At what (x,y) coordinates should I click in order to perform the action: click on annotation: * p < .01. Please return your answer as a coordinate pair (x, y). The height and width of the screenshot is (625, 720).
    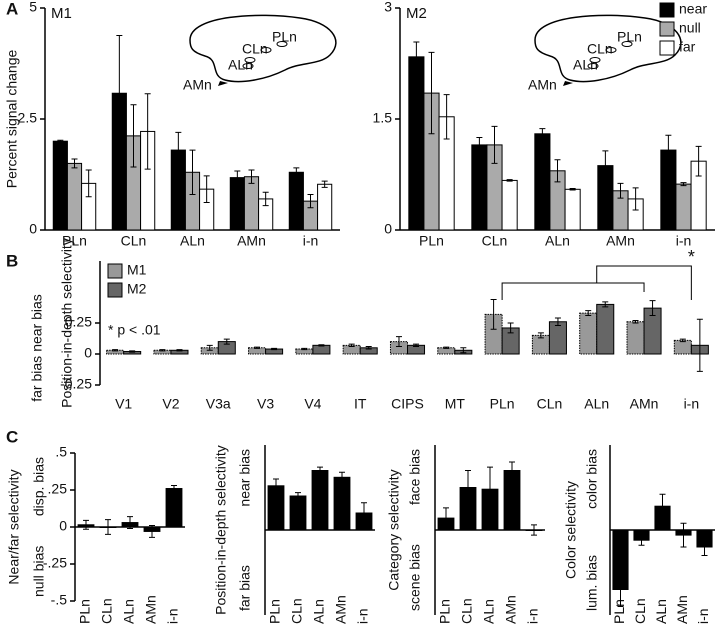
    Looking at the image, I should click on (134, 330).